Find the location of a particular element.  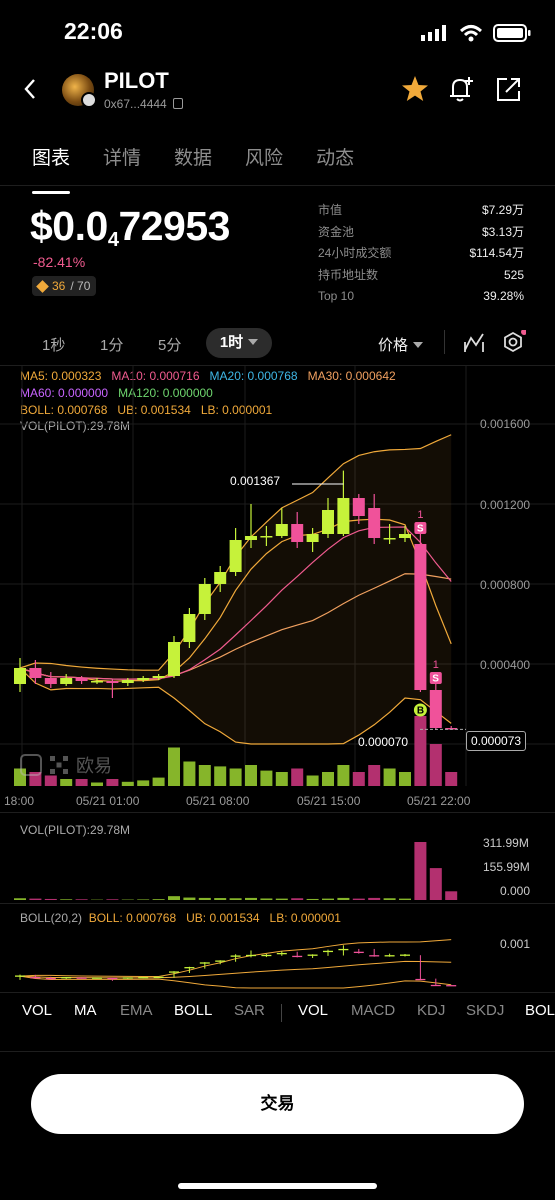

tab-sar: SAR is located at coordinates (249, 1010).